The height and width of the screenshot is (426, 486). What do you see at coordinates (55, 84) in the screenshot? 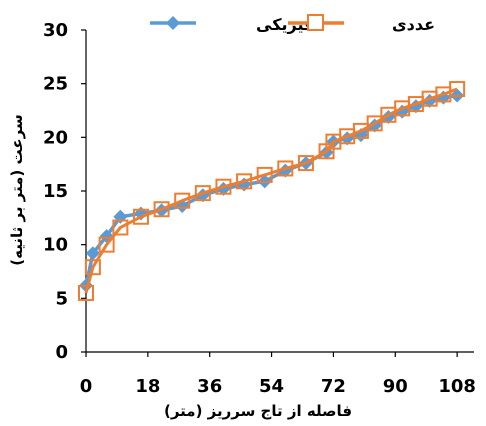
I see `y-tick-label: 25` at bounding box center [55, 84].